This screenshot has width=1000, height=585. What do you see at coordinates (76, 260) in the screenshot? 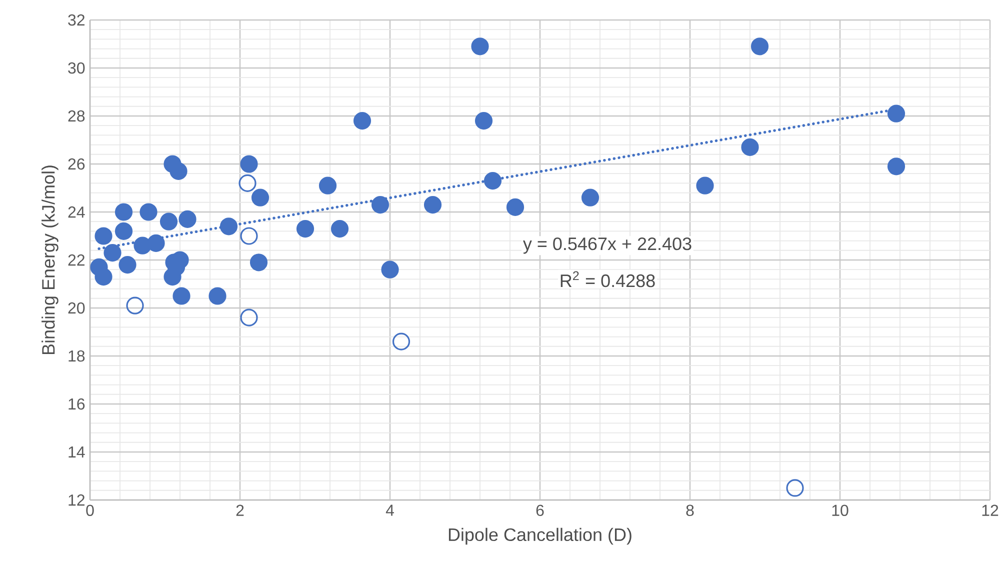
I see `y-tick-label: 22` at bounding box center [76, 260].